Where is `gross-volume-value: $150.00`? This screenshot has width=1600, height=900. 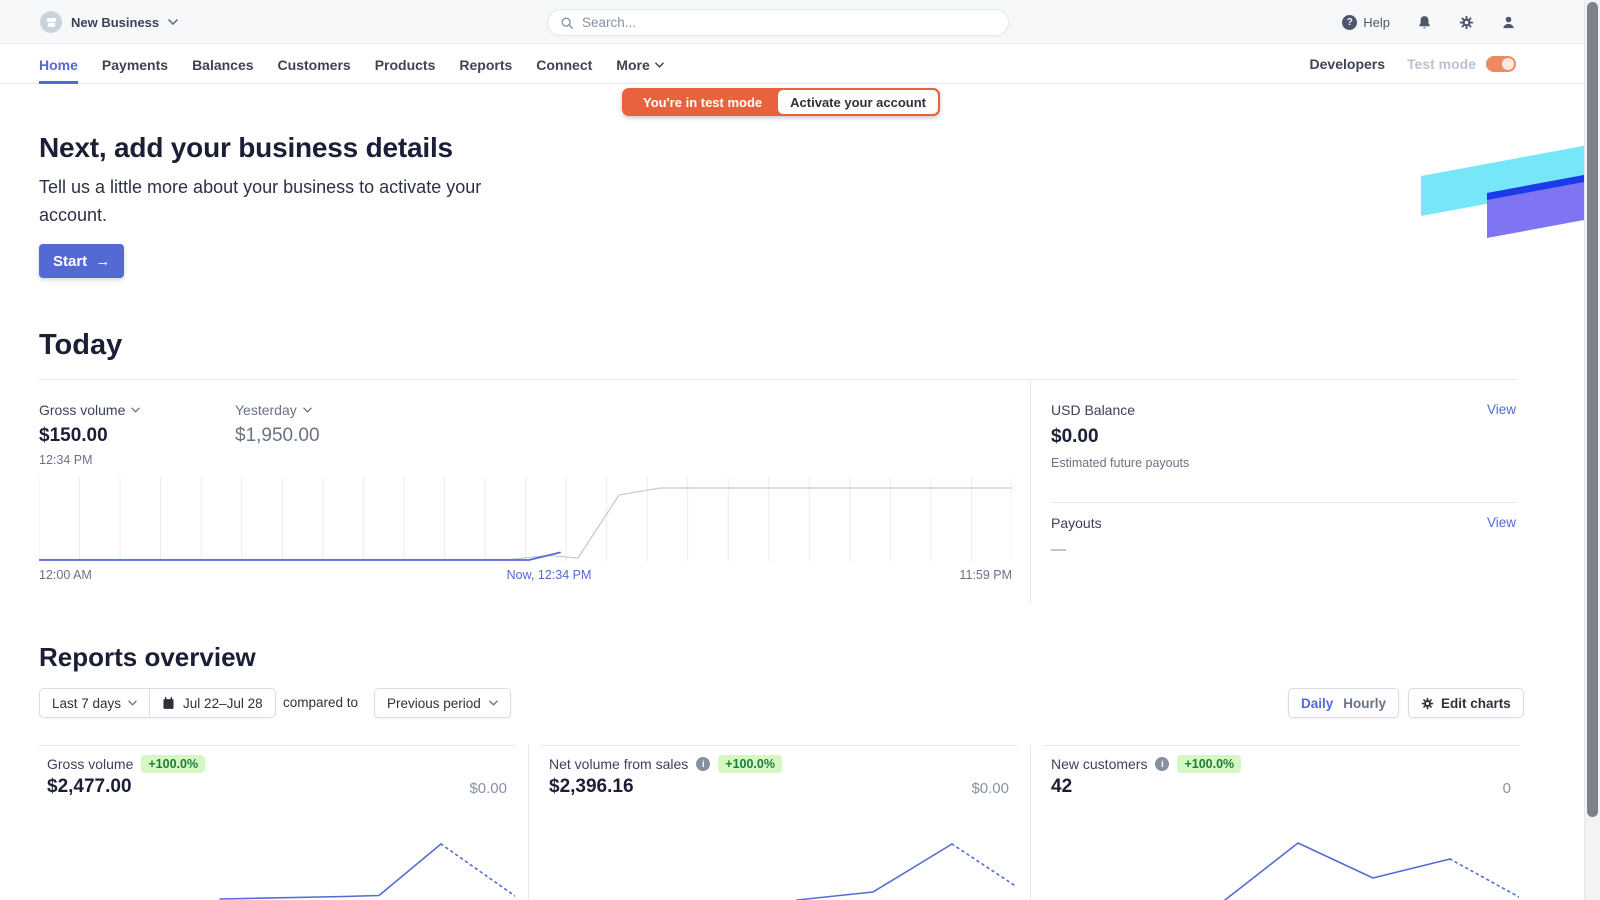
gross-volume-value: $150.00 is located at coordinates (73, 435).